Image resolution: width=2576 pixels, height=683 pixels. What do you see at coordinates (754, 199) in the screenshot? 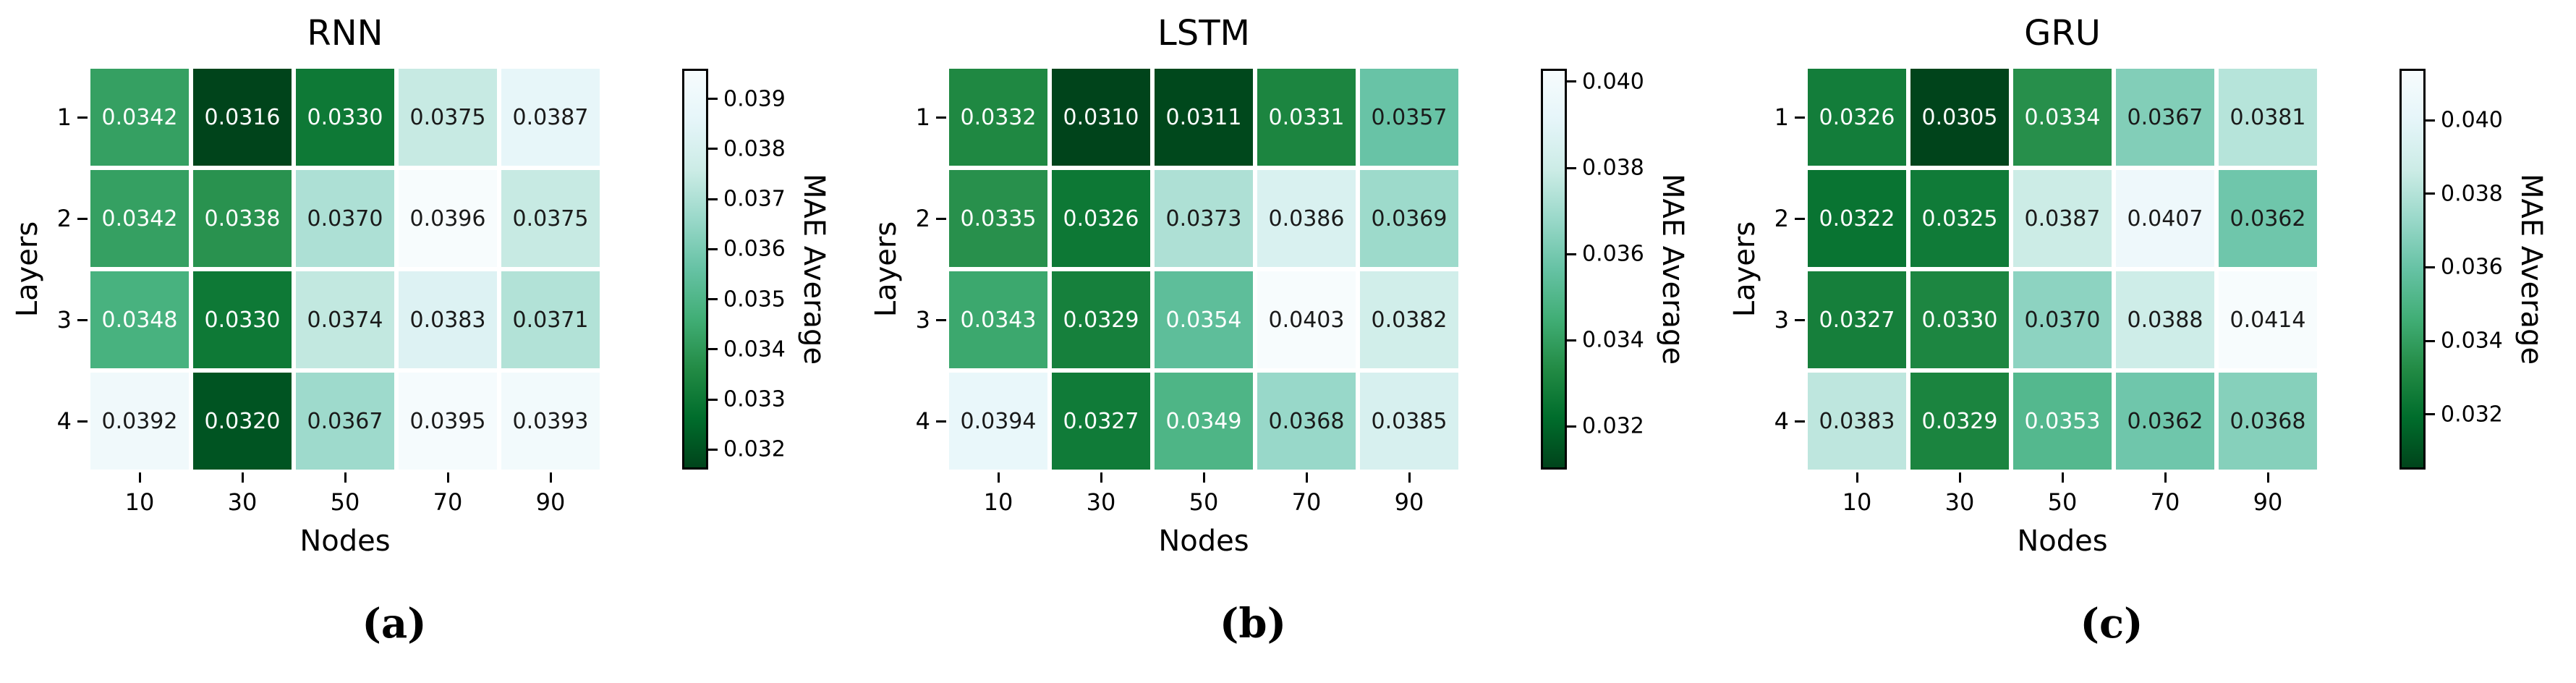
I see `colorbar-tick-label: 0.037` at bounding box center [754, 199].